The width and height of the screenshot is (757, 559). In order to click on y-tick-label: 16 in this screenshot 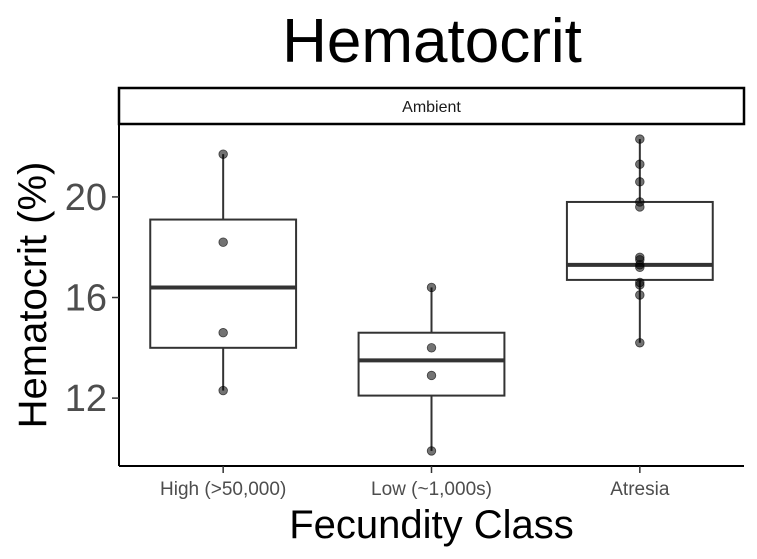, I will do `click(86, 299)`.